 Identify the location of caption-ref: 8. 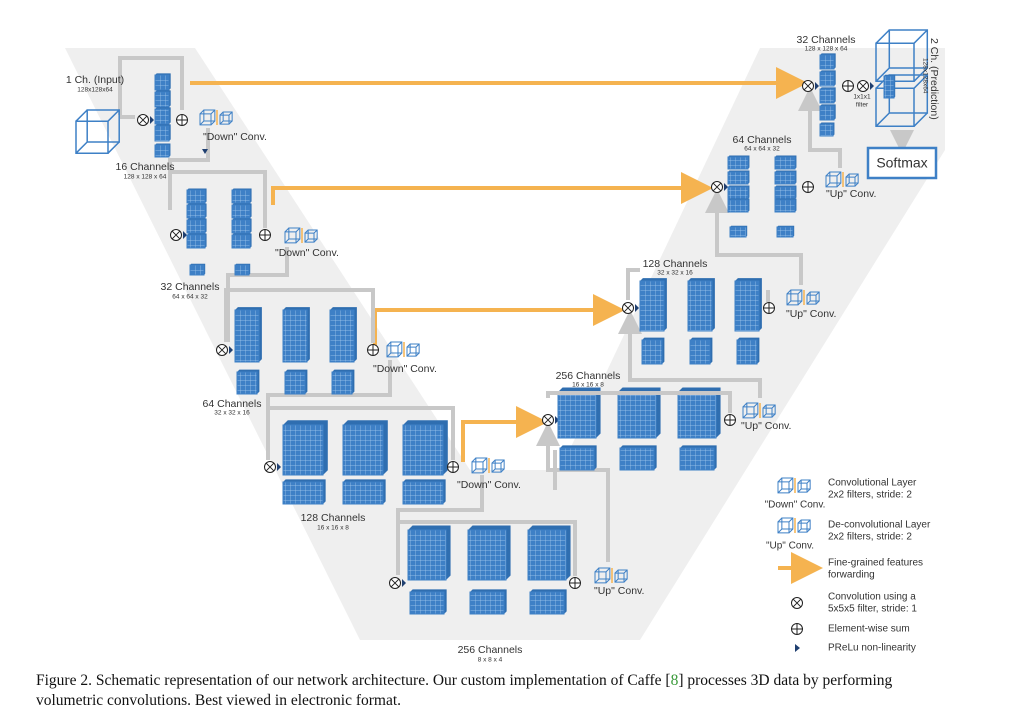
(675, 680).